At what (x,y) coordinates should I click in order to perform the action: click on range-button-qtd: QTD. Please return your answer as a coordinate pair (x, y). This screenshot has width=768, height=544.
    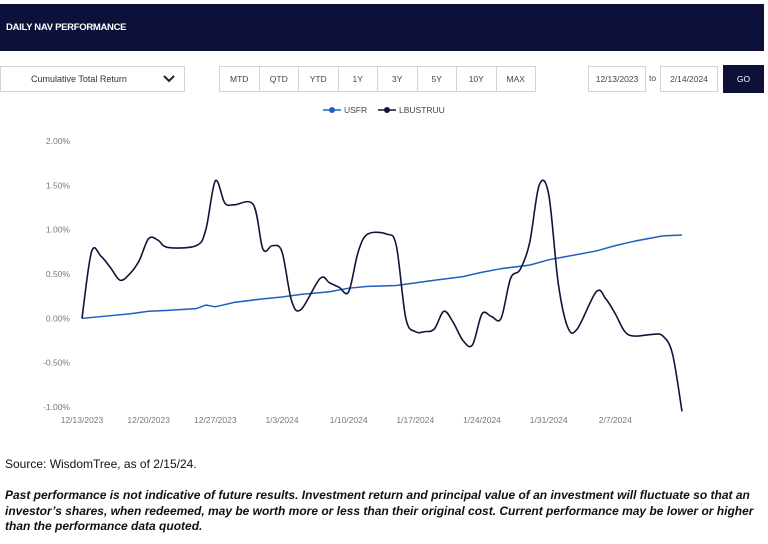
    Looking at the image, I should click on (278, 79).